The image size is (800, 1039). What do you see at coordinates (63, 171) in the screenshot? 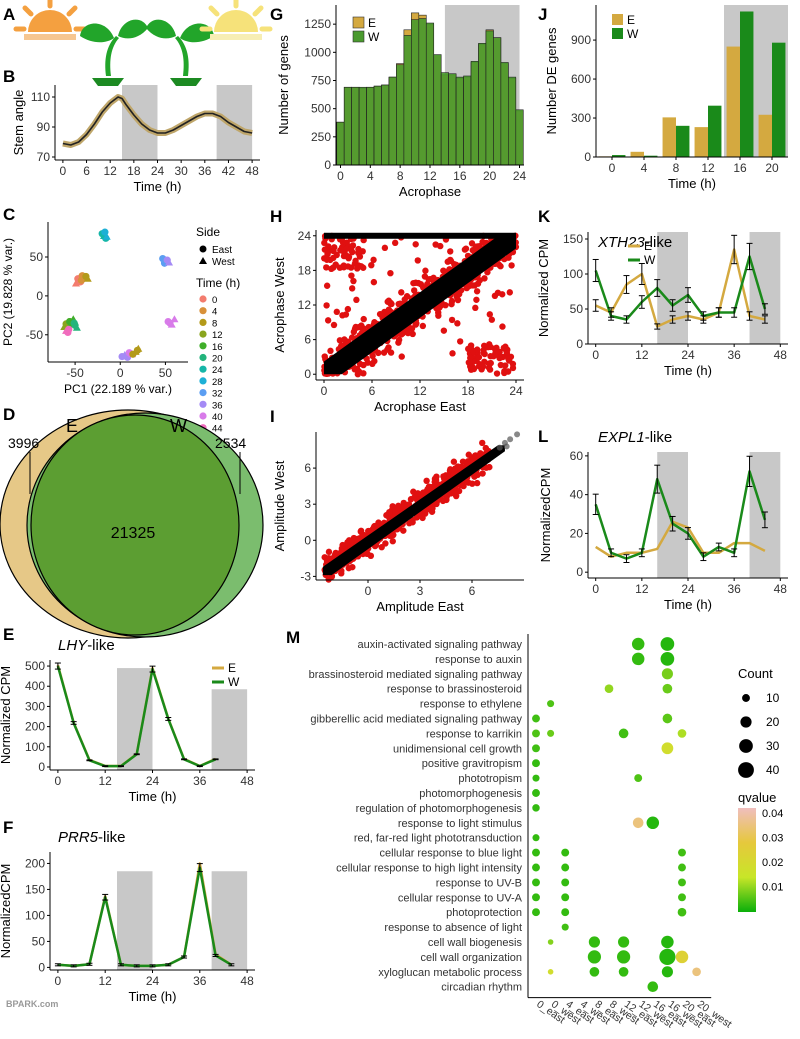
I see `x-tick-label: 0` at bounding box center [63, 171].